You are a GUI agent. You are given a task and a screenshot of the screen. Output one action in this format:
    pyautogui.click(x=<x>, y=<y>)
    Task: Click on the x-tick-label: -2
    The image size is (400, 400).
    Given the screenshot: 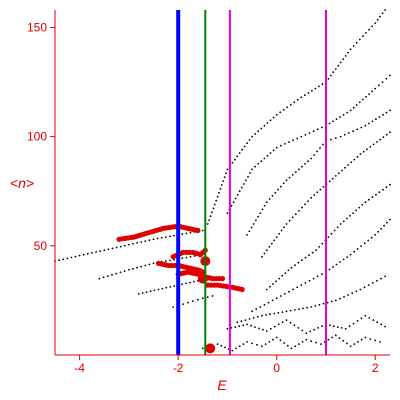 What is the action you would take?
    pyautogui.click(x=178, y=368)
    